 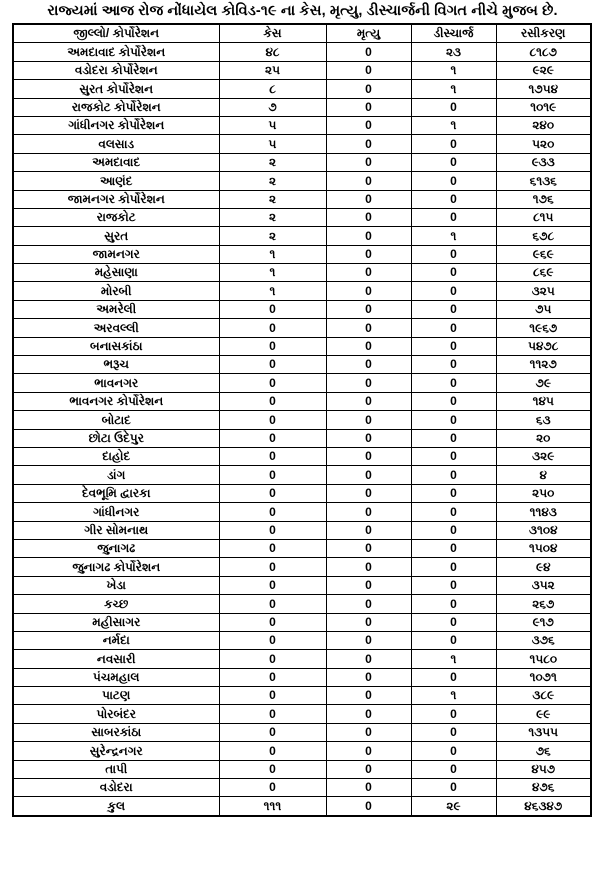 What do you see at coordinates (543, 493) in the screenshot?
I see `vaccination-cell: ૨૫૦` at bounding box center [543, 493].